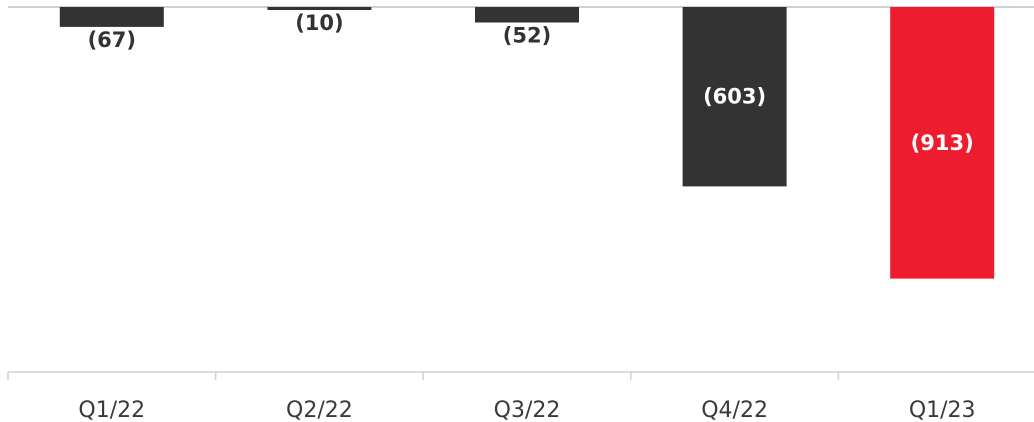  I want to click on x-axis-tick-labels-group: Q1/22 Q2/22 Q3/22 Q4/22 Q1/23, so click(526, 410).